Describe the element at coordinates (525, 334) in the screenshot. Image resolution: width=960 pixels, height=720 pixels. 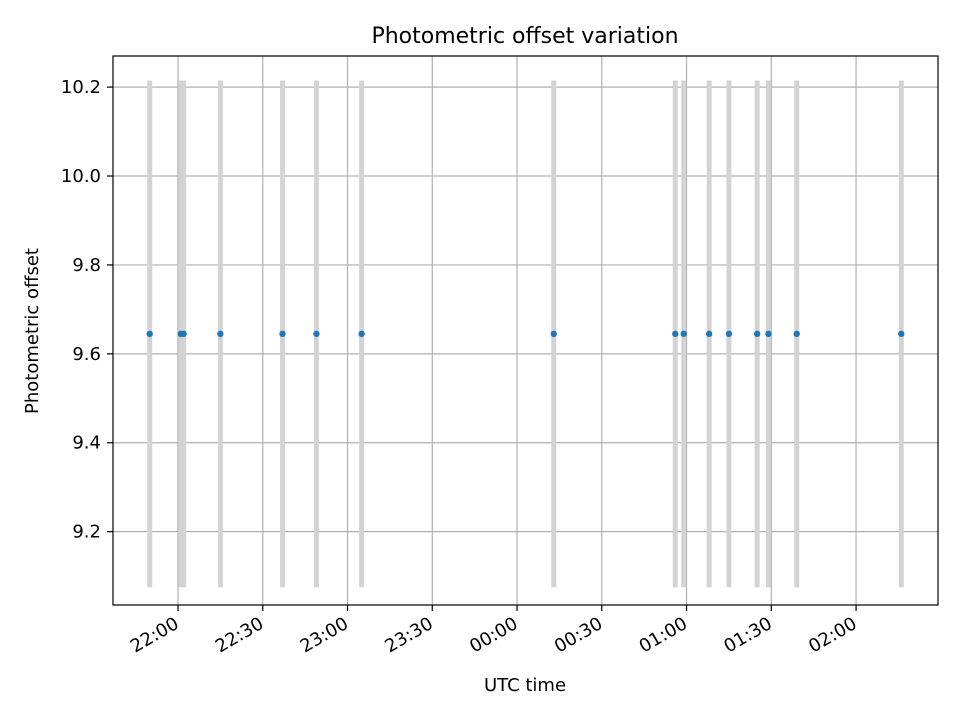
I see `data-points` at that location.